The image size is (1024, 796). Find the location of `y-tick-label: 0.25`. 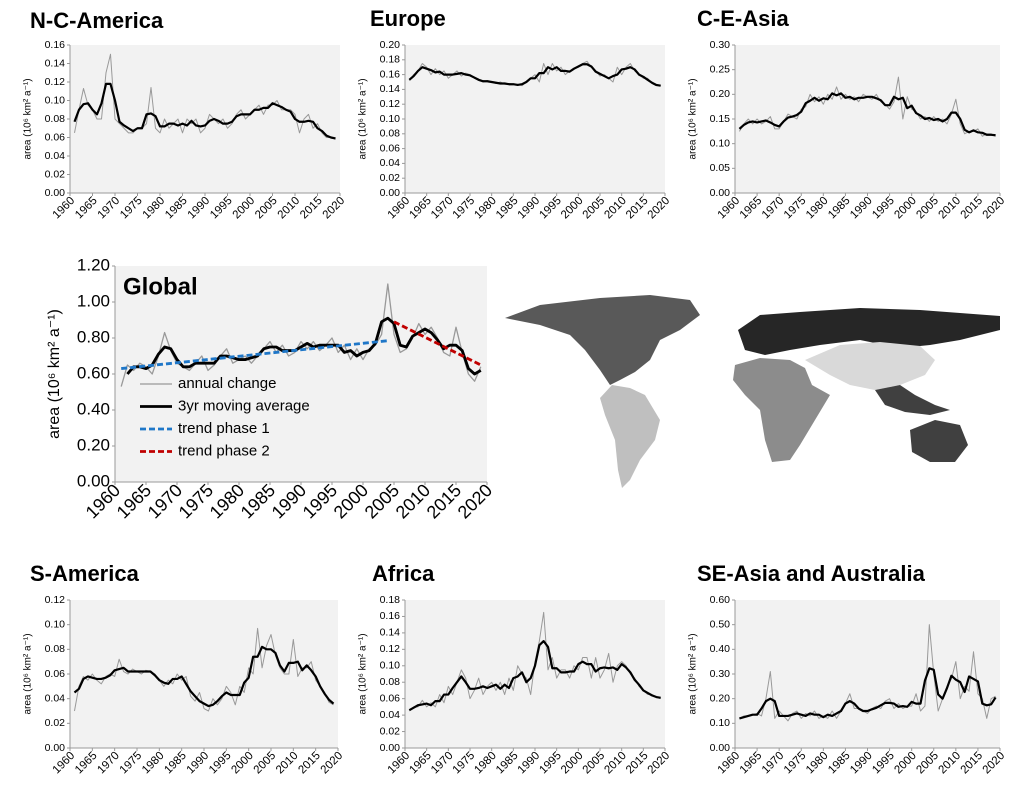

y-tick-label: 0.25 is located at coordinates (720, 69).